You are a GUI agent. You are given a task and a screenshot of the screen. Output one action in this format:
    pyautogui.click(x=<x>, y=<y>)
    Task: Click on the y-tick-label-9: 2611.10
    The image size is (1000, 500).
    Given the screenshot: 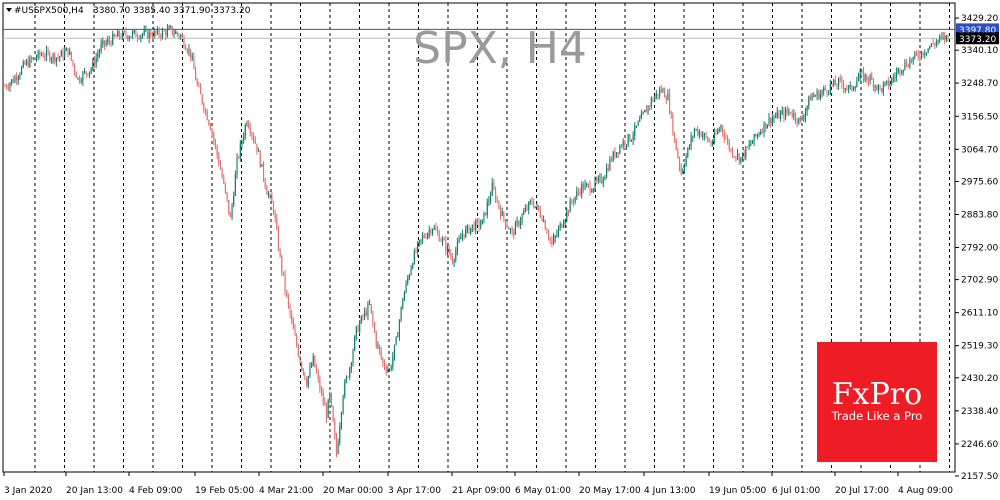 What is the action you would take?
    pyautogui.click(x=979, y=314)
    